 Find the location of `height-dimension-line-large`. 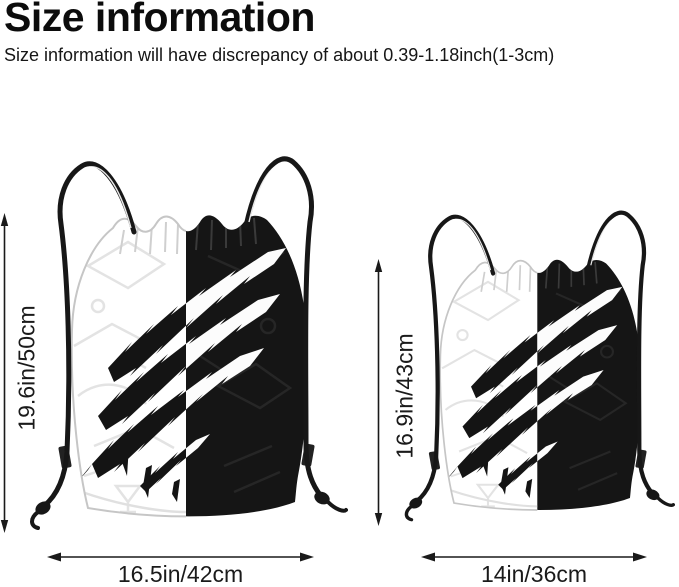

height-dimension-line-large is located at coordinates (4, 373).